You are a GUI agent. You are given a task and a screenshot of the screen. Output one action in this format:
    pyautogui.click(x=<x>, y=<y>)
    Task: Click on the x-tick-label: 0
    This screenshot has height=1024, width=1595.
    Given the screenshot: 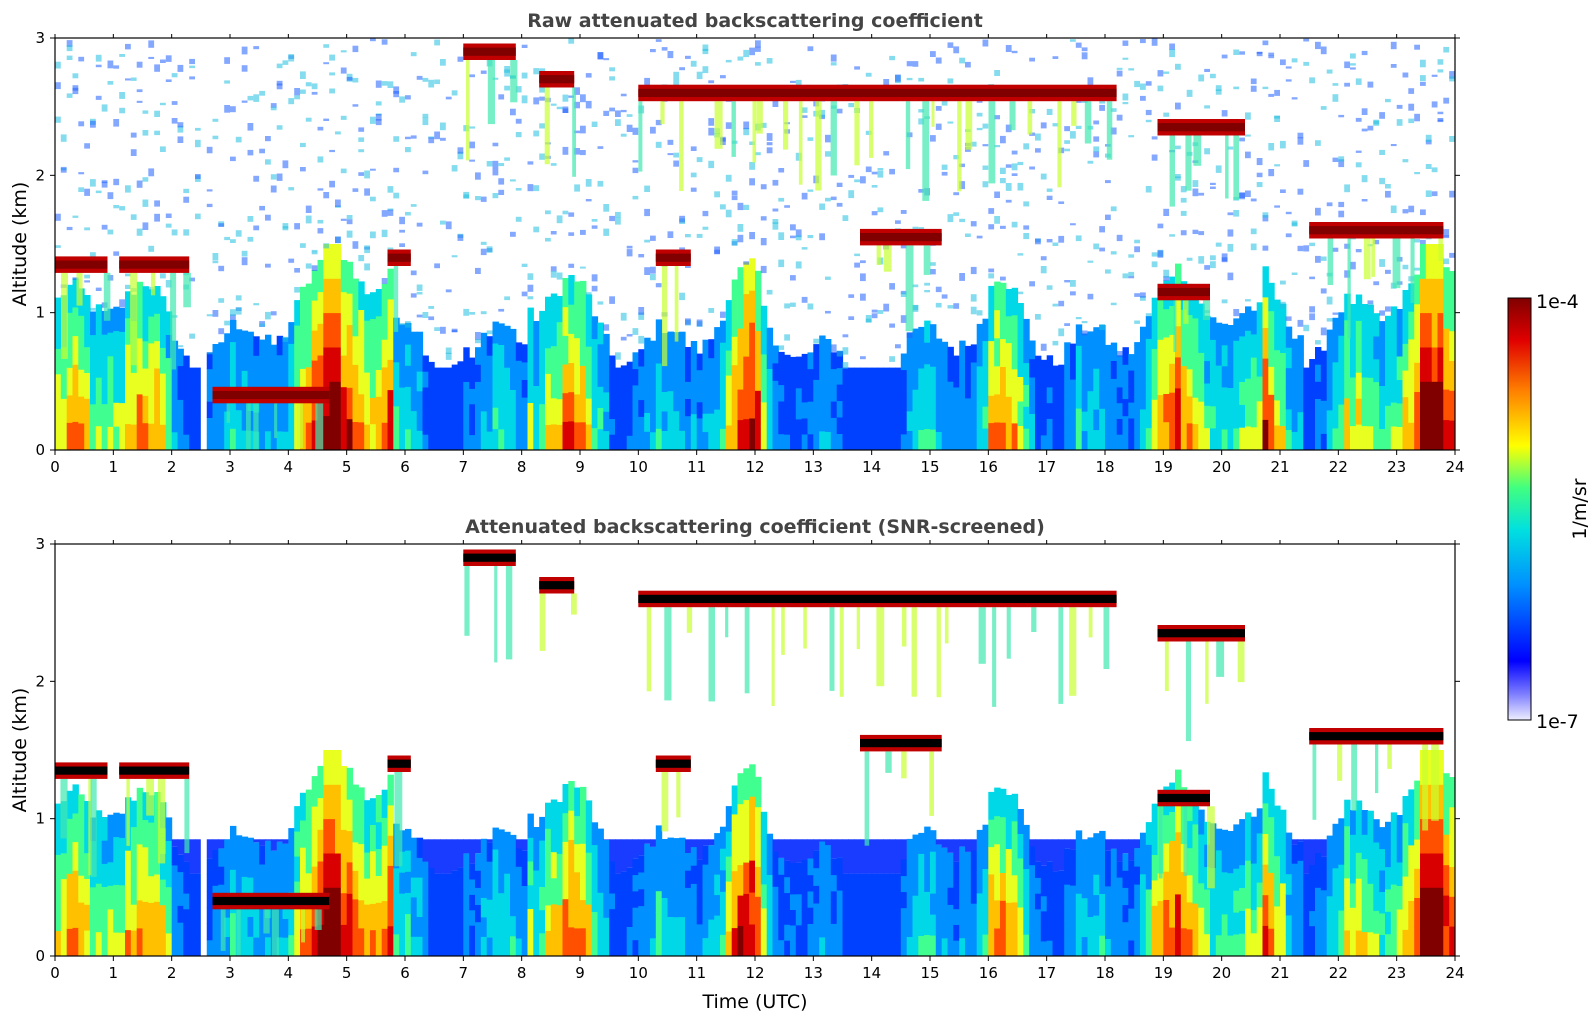 What is the action you would take?
    pyautogui.click(x=55, y=467)
    